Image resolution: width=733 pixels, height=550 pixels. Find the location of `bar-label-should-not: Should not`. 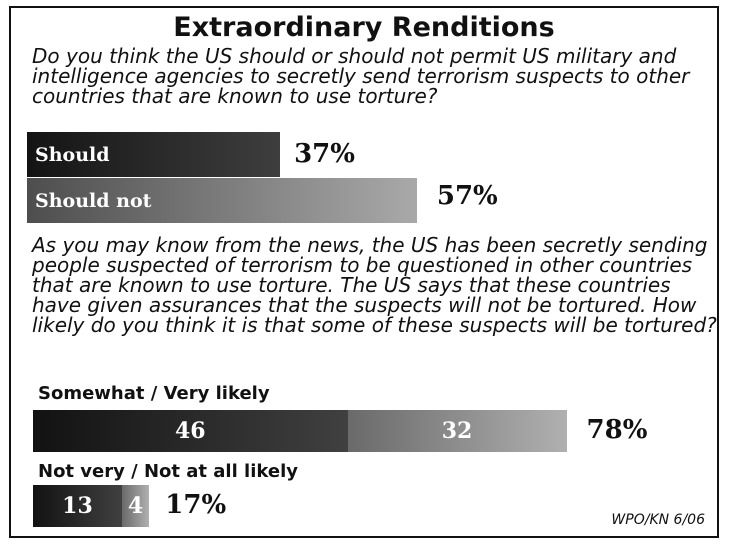

bar-label-should-not: Should not is located at coordinates (93, 200).